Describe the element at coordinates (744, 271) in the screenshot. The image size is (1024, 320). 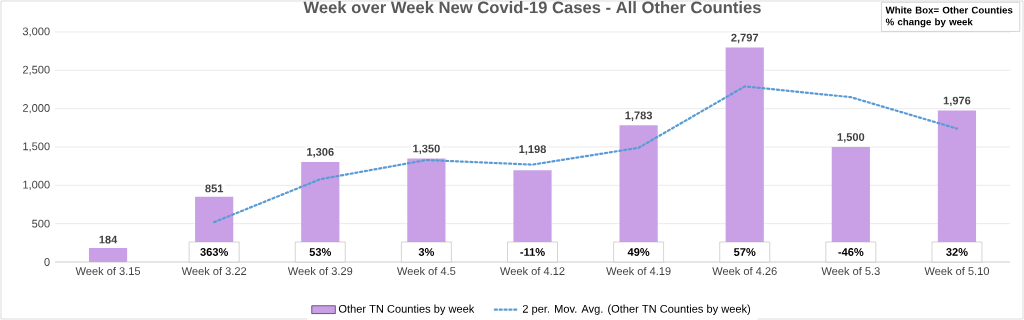
I see `x-tick-label: Week of 4.26` at that location.